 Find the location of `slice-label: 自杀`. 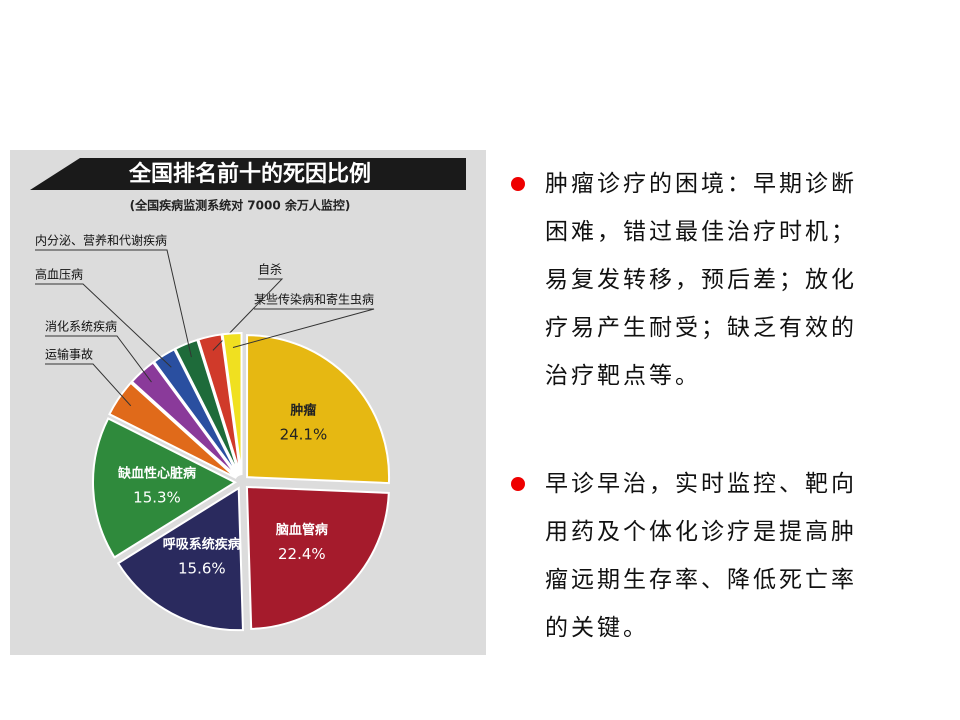

slice-label: 自杀 is located at coordinates (270, 269).